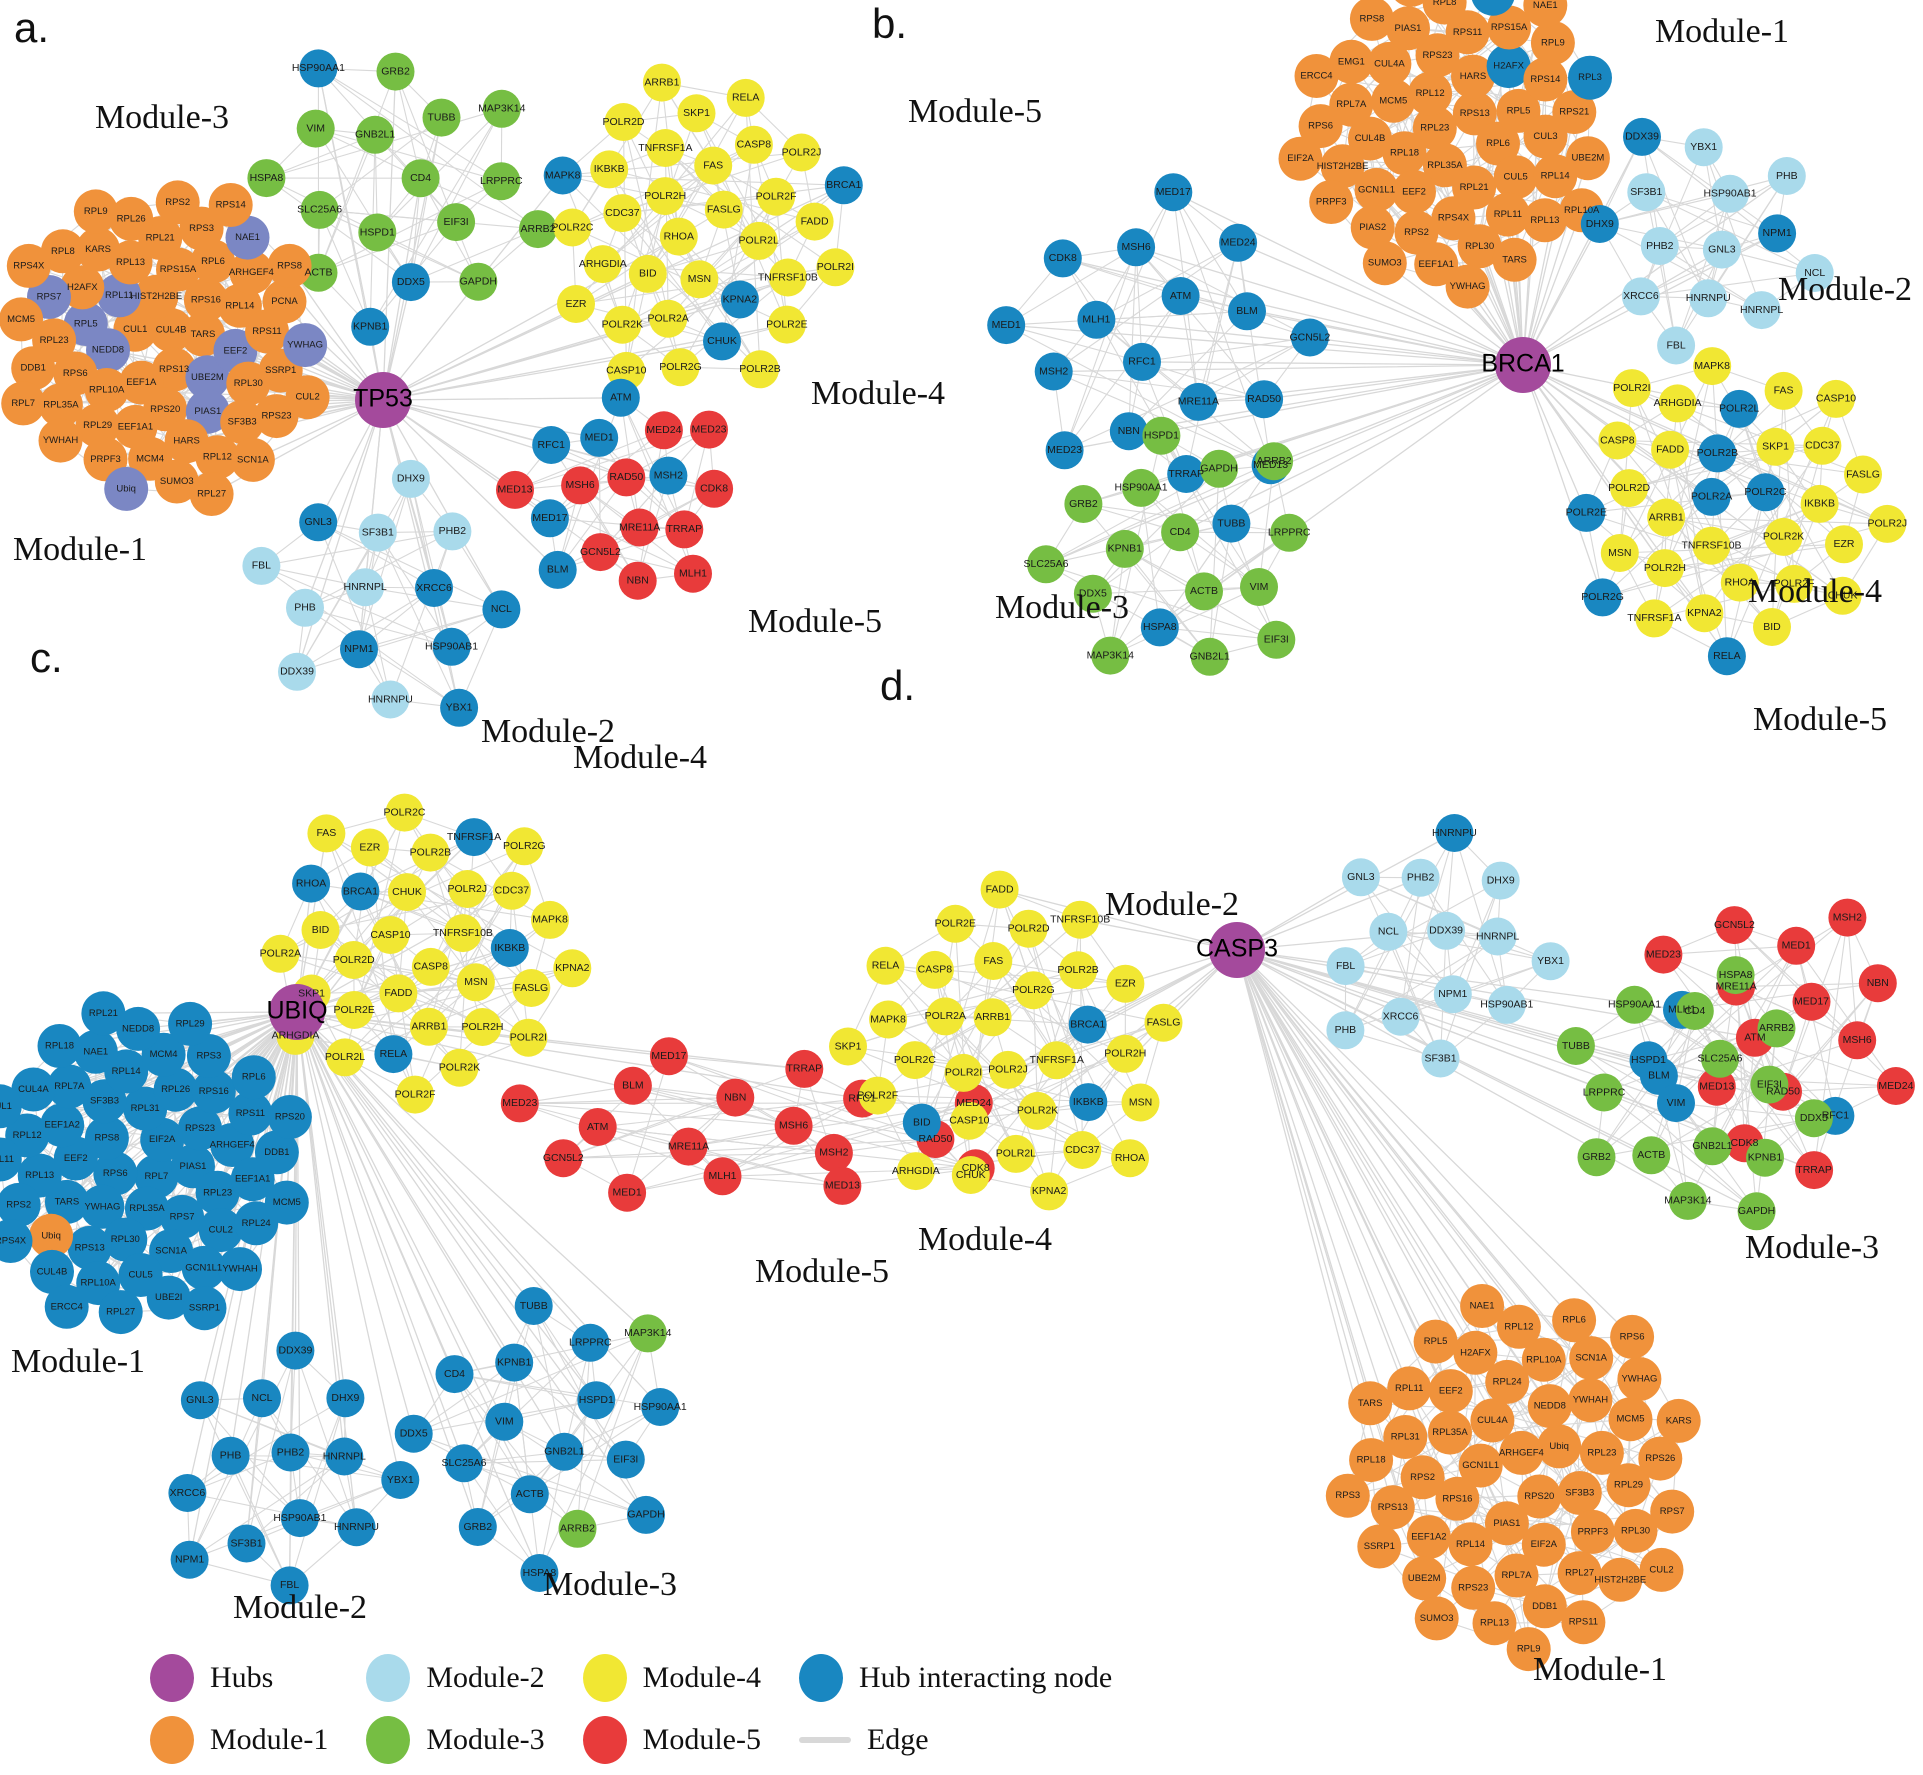 The image size is (1923, 1775). I want to click on legend-item-module3: Module-3, so click(455, 1740).